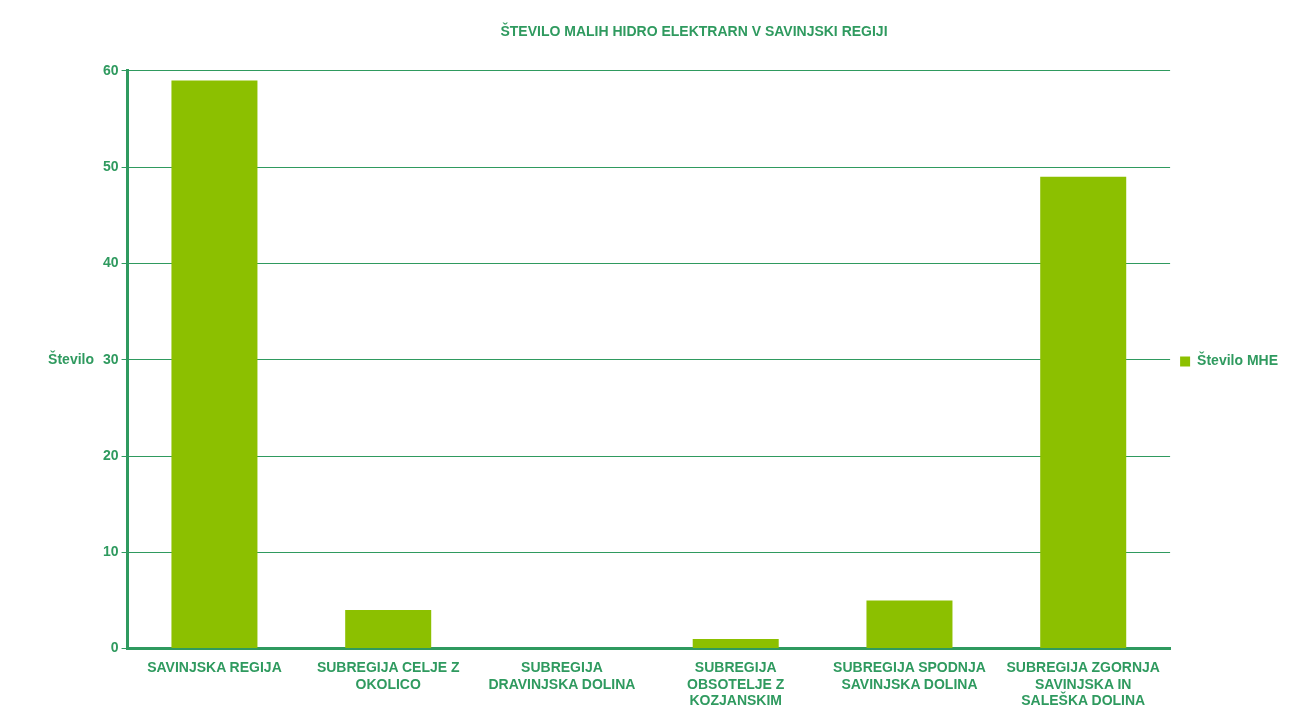 This screenshot has height=723, width=1298. I want to click on y-tick-label: 40, so click(110, 262).